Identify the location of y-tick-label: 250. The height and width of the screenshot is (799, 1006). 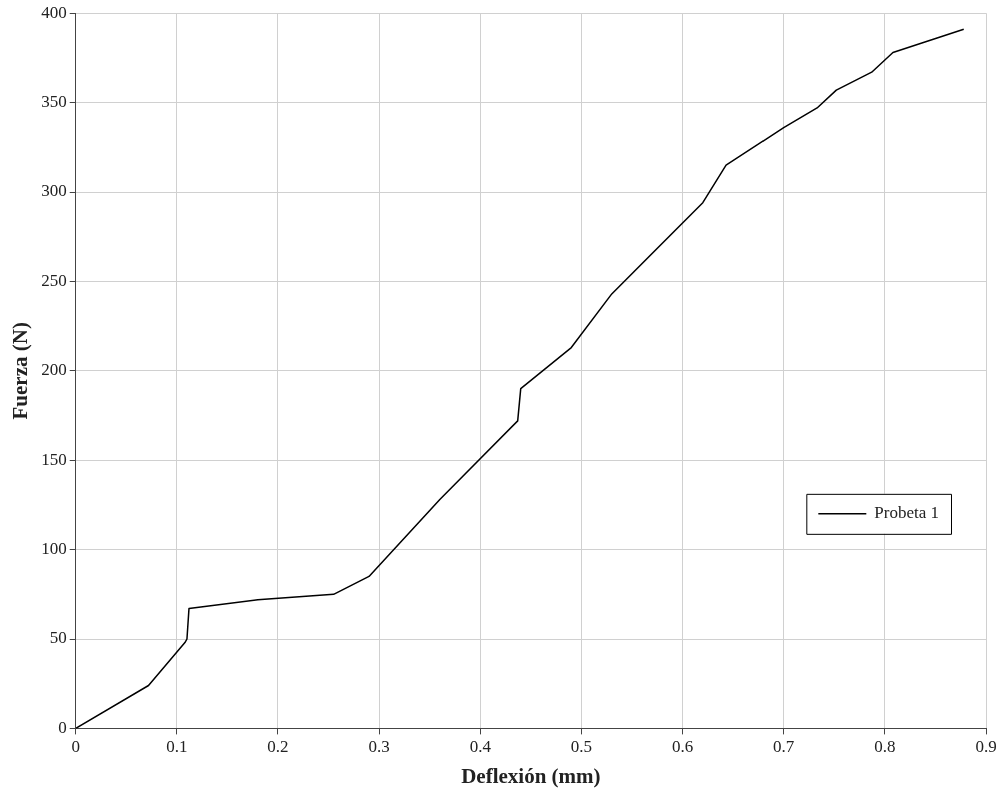
(54, 280).